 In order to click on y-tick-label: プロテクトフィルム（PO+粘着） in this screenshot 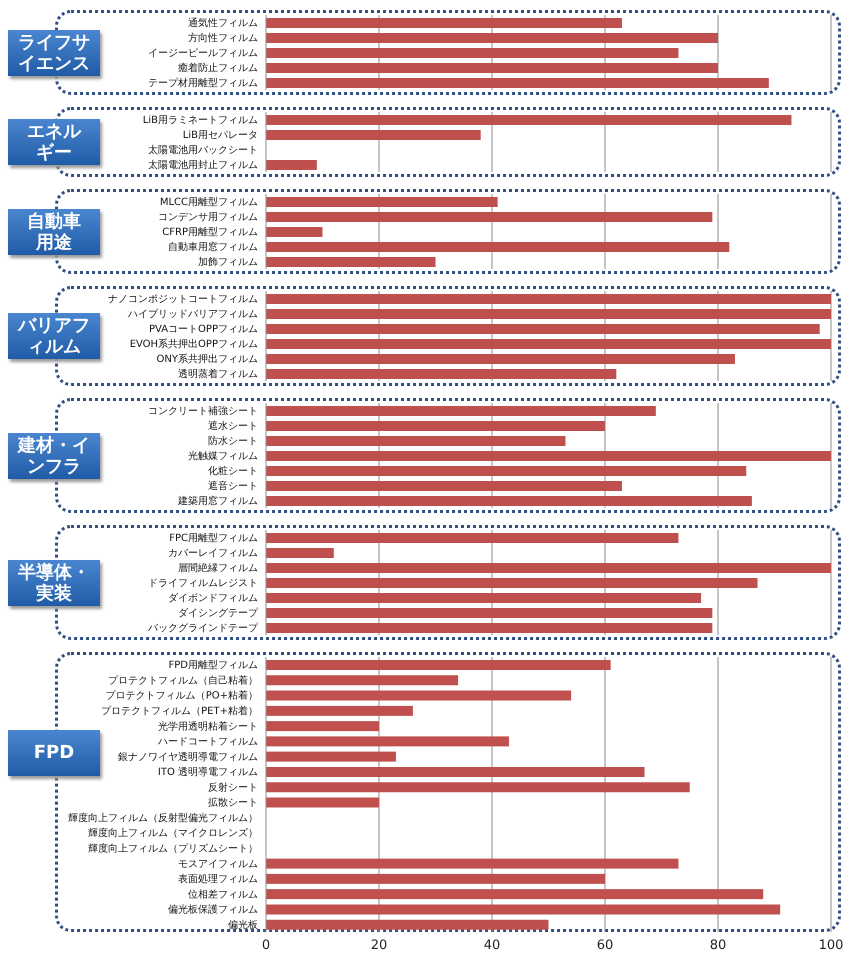, I will do `click(182, 696)`.